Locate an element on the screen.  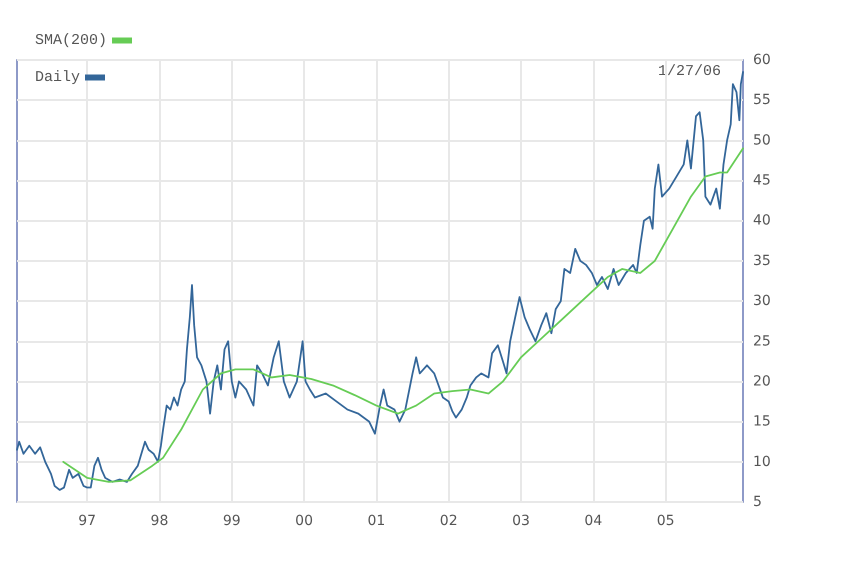
x-tick-label: 97 is located at coordinates (87, 521).